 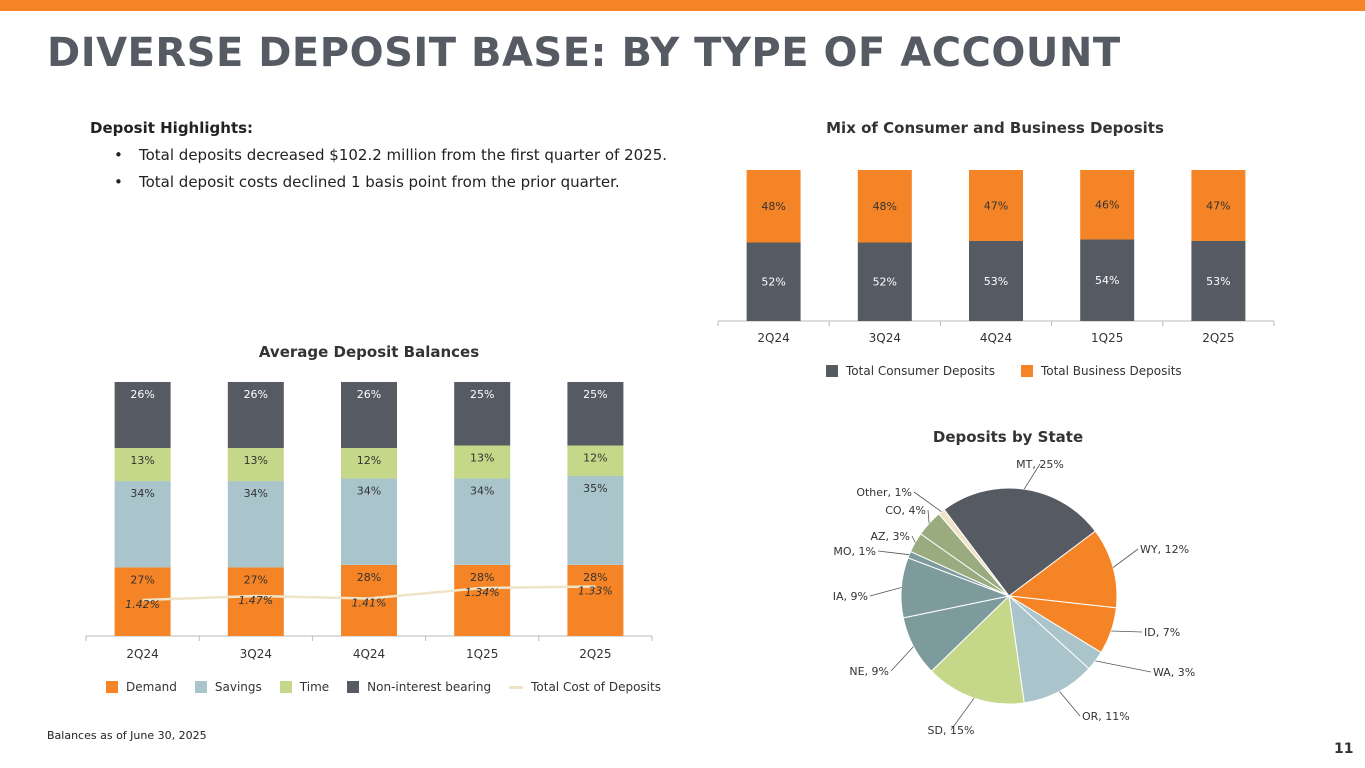 What do you see at coordinates (369, 352) in the screenshot?
I see `avg-balances-title: Average Deposit Balances` at bounding box center [369, 352].